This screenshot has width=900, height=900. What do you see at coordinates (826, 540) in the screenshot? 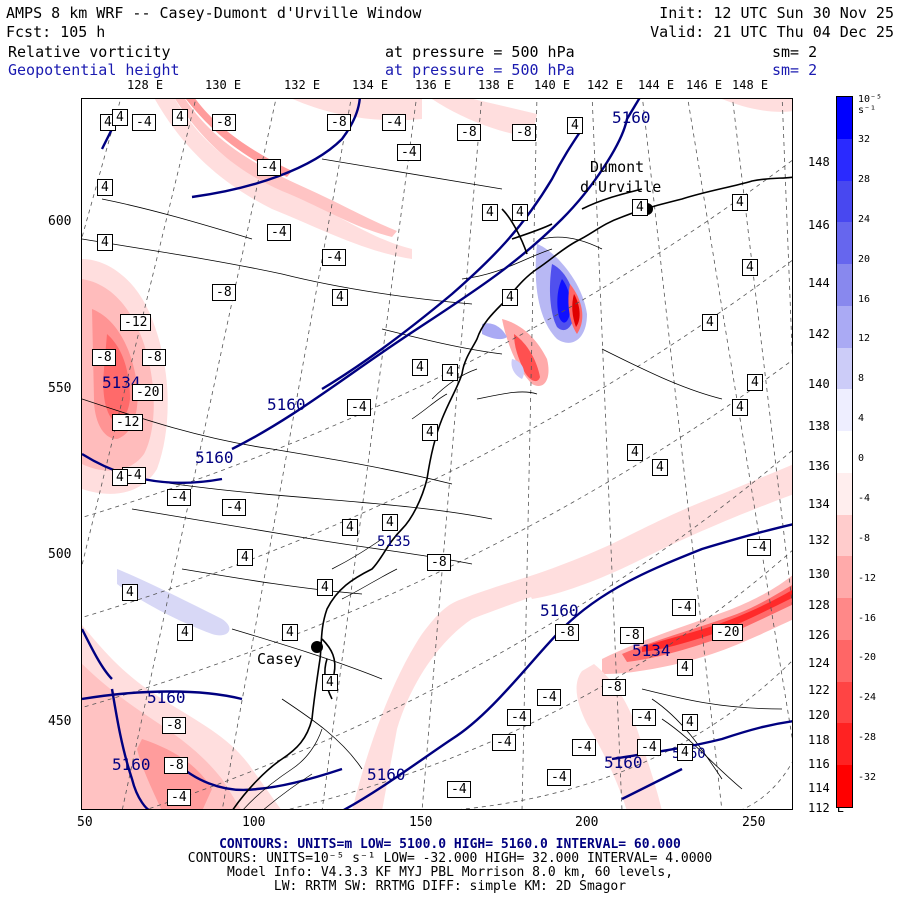
I see `lon-right-label: 132 E` at bounding box center [826, 540].